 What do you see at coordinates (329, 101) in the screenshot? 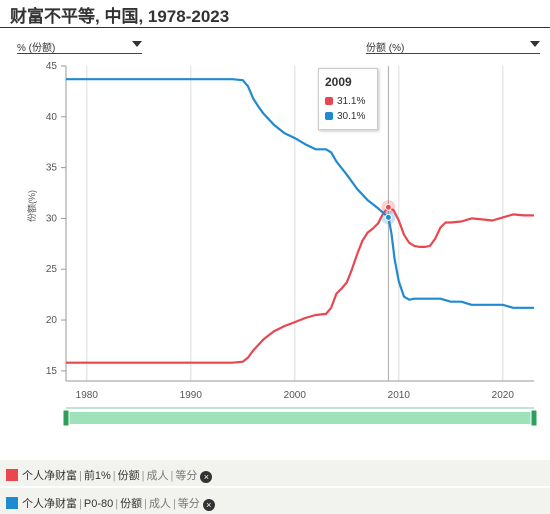
I see `tooltip-swatch-red` at bounding box center [329, 101].